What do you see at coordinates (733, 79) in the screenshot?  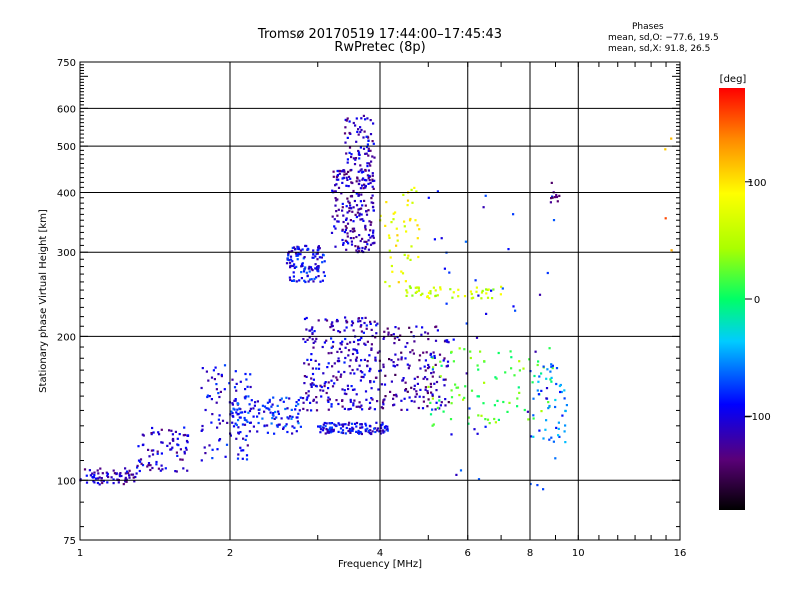 I see `colorbar-label: [deg]` at bounding box center [733, 79].